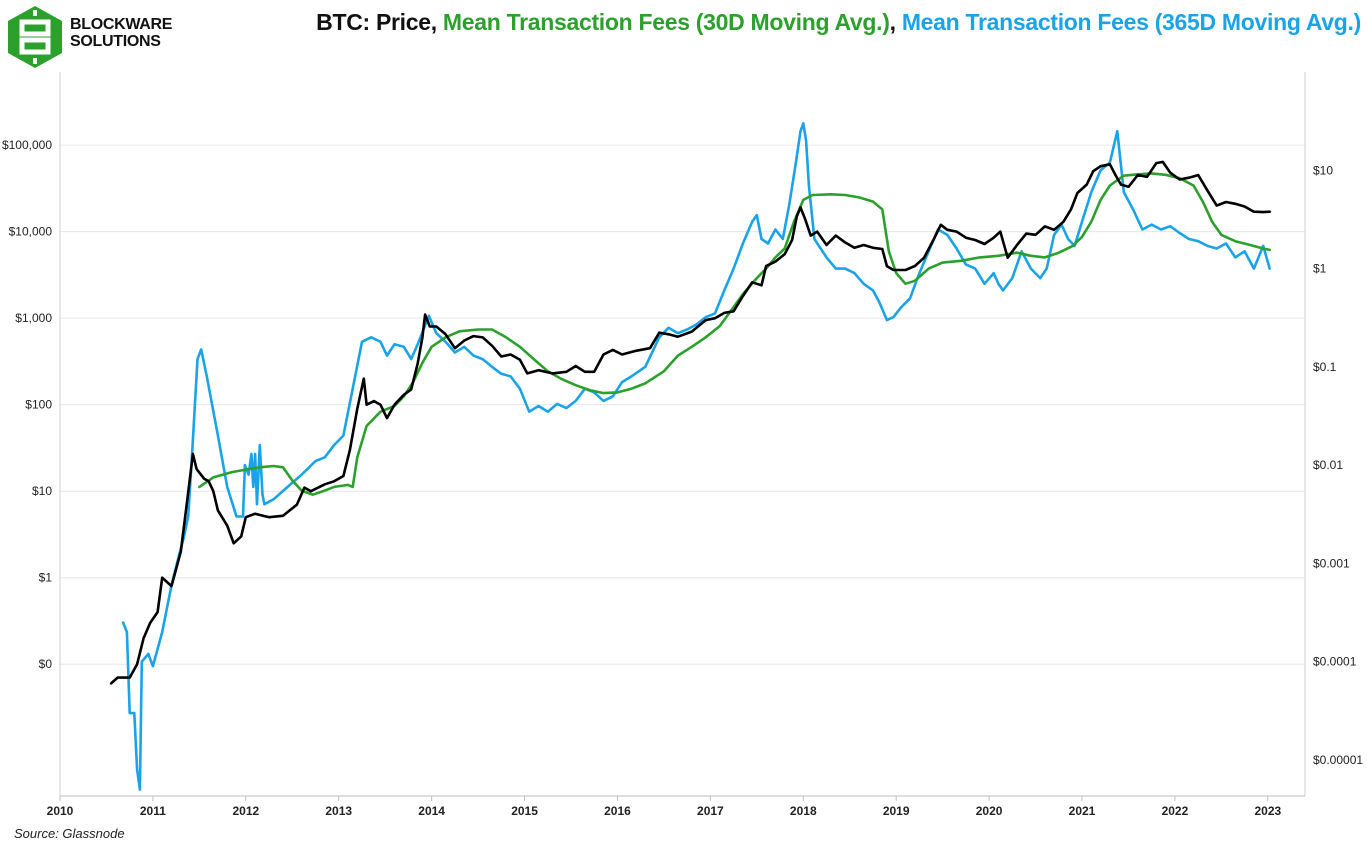  I want to click on x-tick-label-2016: 2016, so click(617, 811).